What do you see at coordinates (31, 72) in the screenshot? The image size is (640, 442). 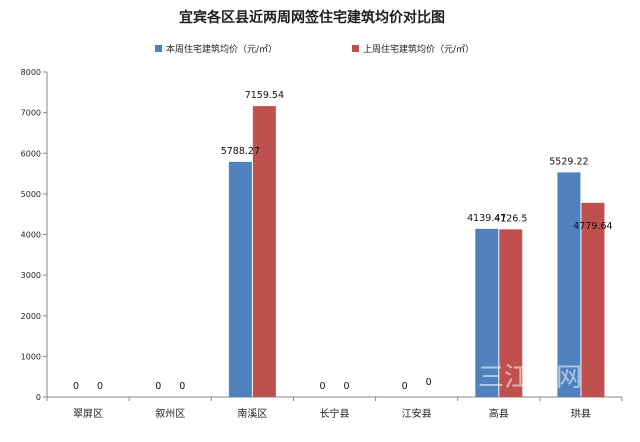 I see `y-tick-label: 8000` at bounding box center [31, 72].